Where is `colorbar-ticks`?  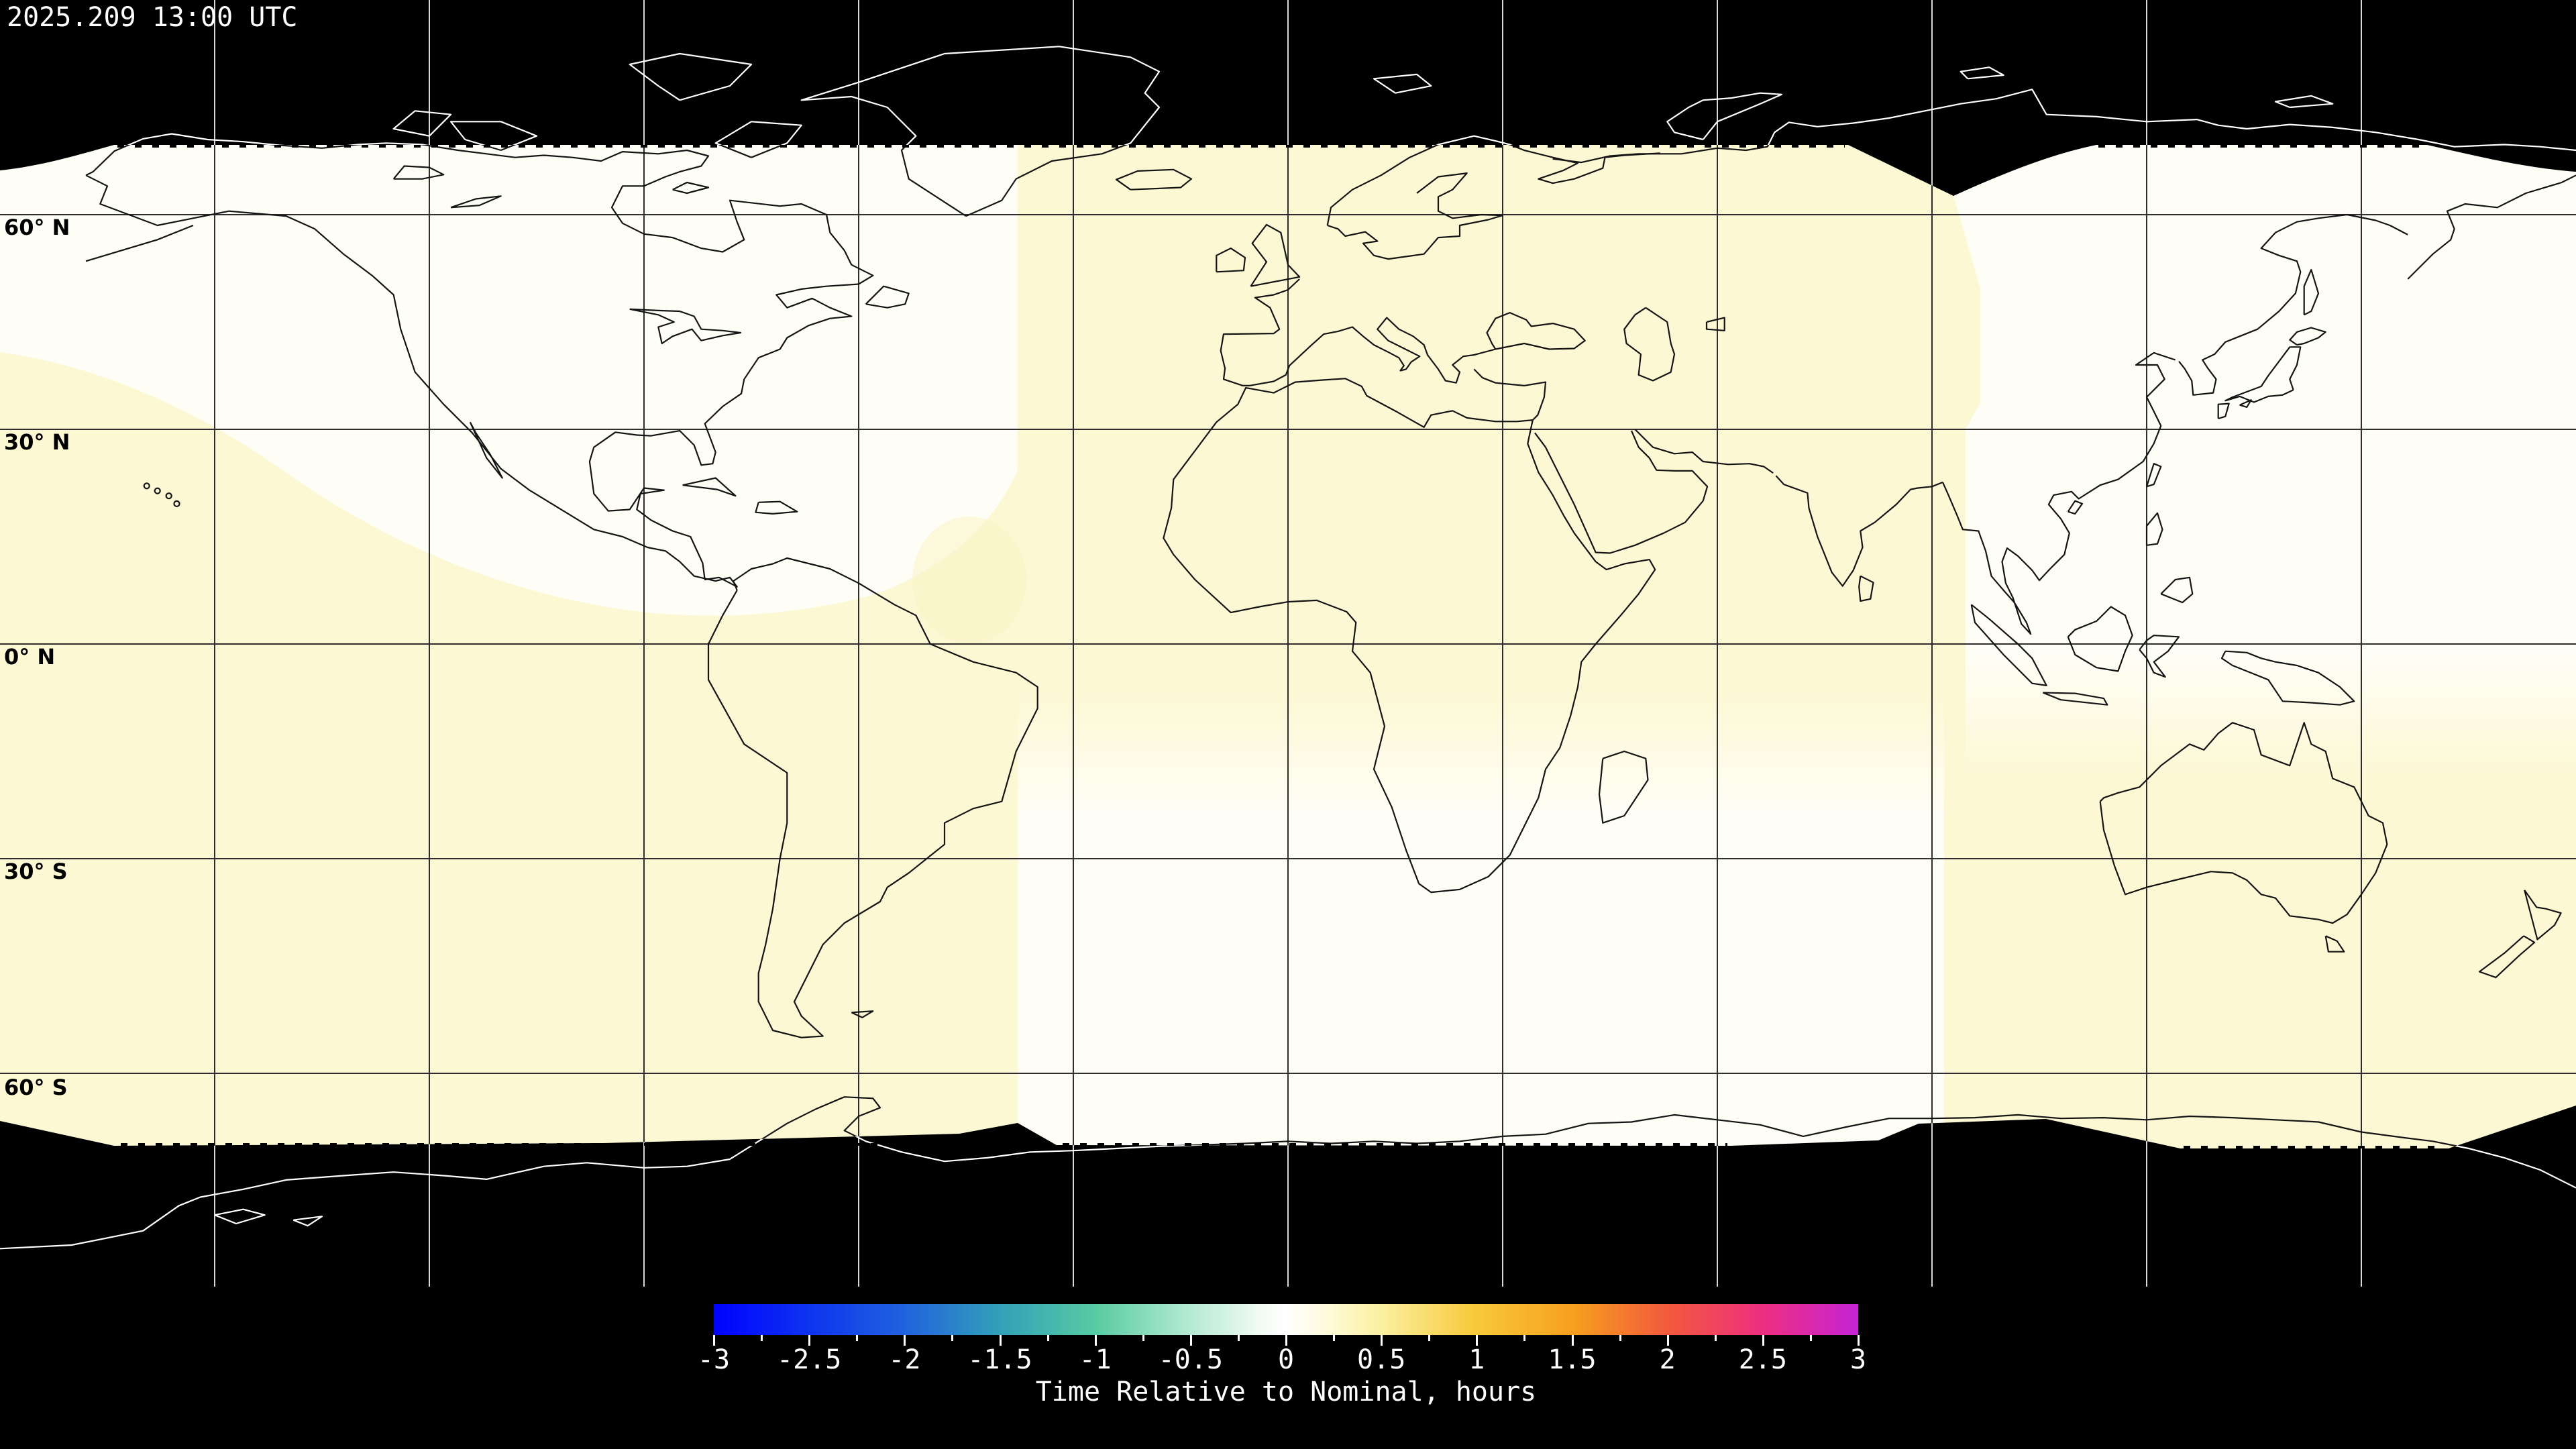 colorbar-ticks is located at coordinates (1286, 1341).